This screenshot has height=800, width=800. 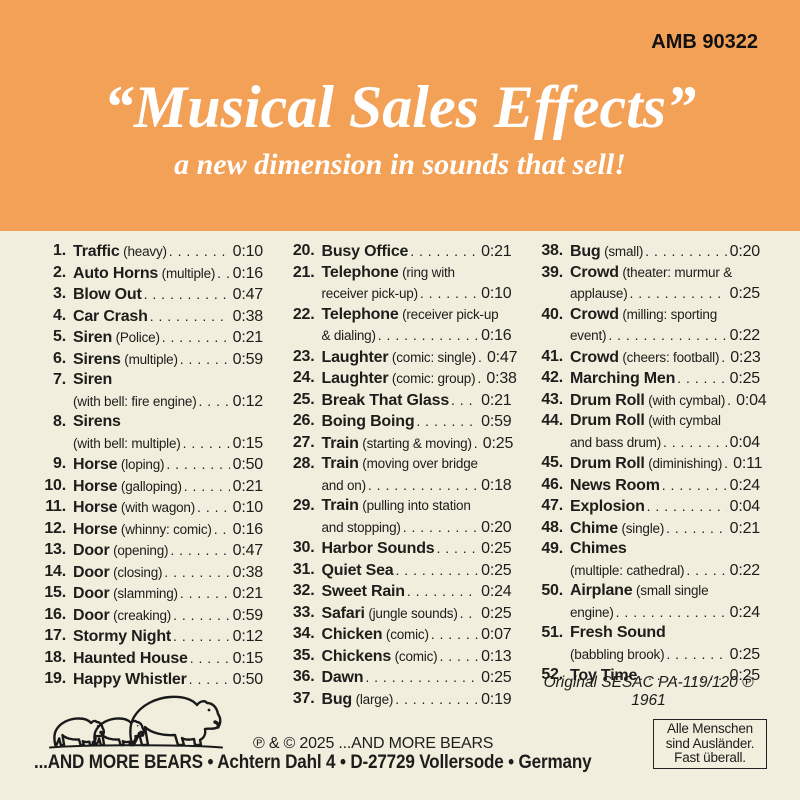 What do you see at coordinates (248, 486) in the screenshot?
I see `track-duration: 0:21` at bounding box center [248, 486].